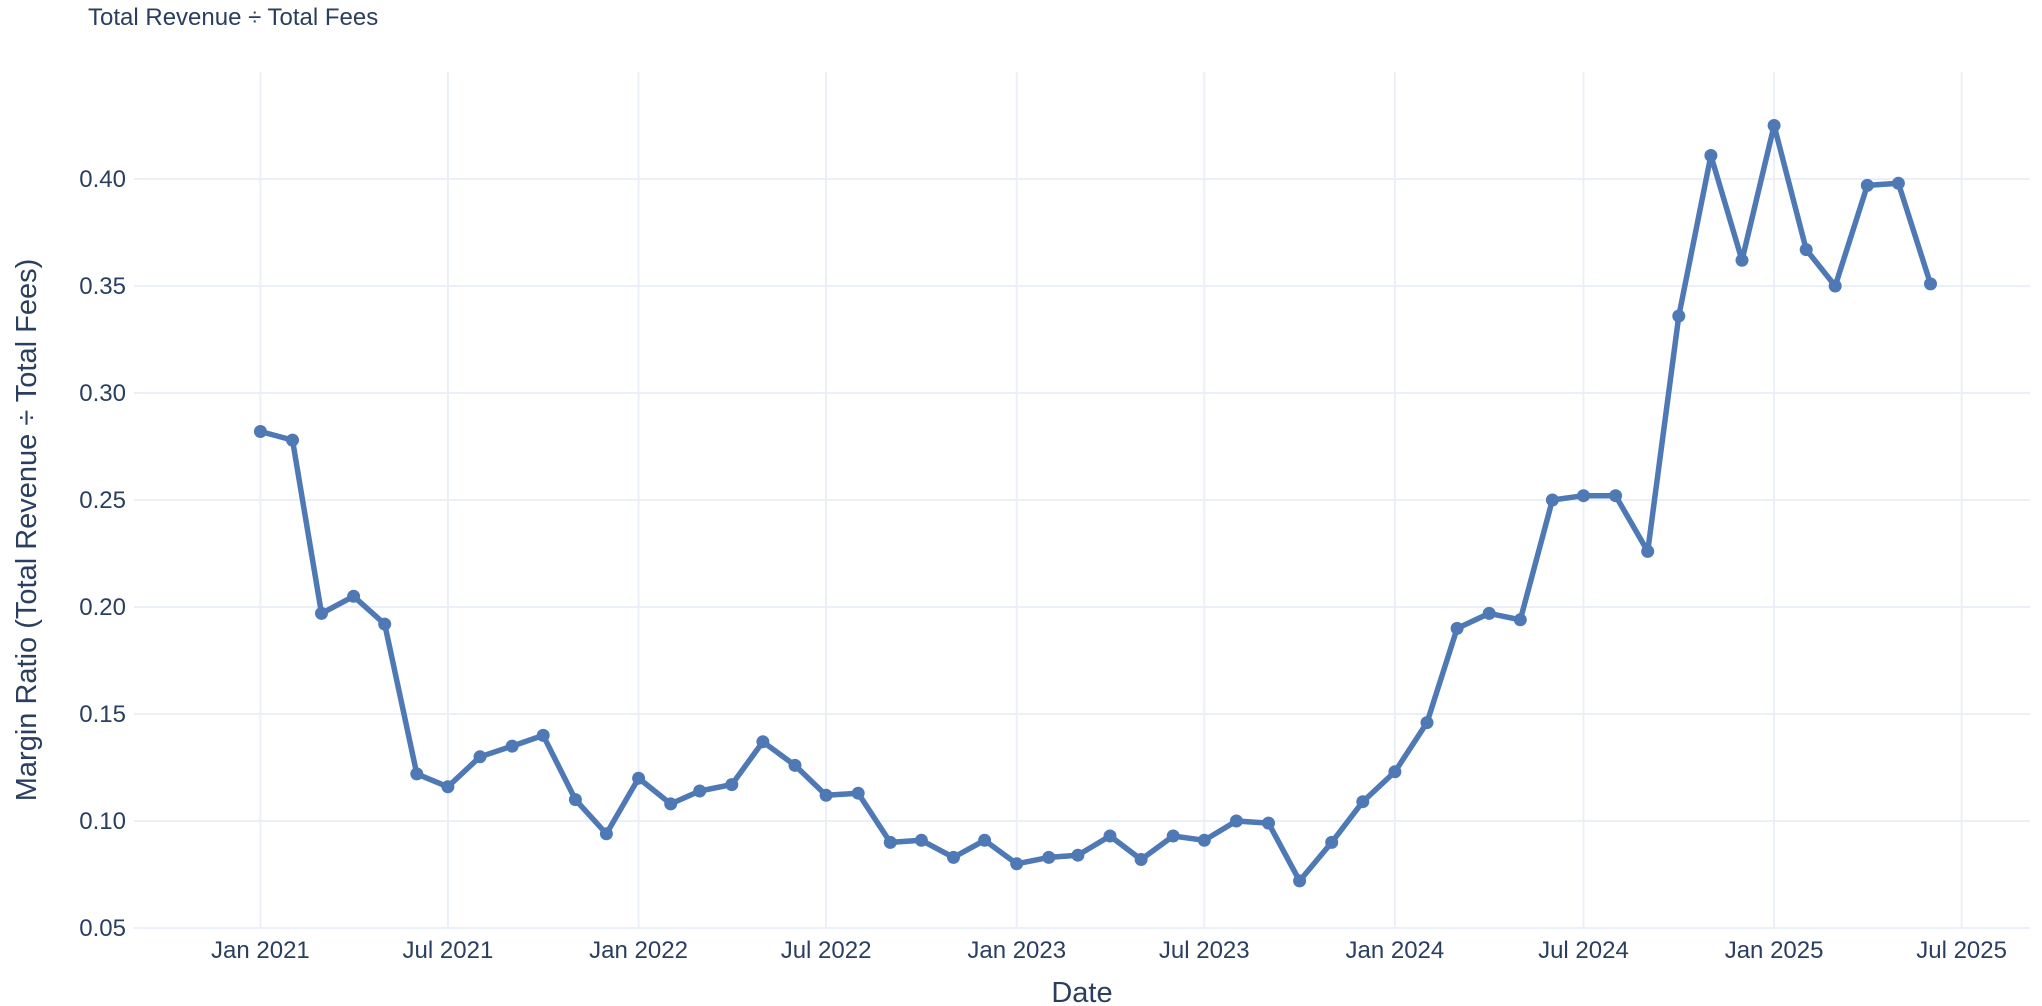 This screenshot has width=2042, height=1006. I want to click on chart-subtitle: Total Revenue ÷ Total Fees, so click(233, 17).